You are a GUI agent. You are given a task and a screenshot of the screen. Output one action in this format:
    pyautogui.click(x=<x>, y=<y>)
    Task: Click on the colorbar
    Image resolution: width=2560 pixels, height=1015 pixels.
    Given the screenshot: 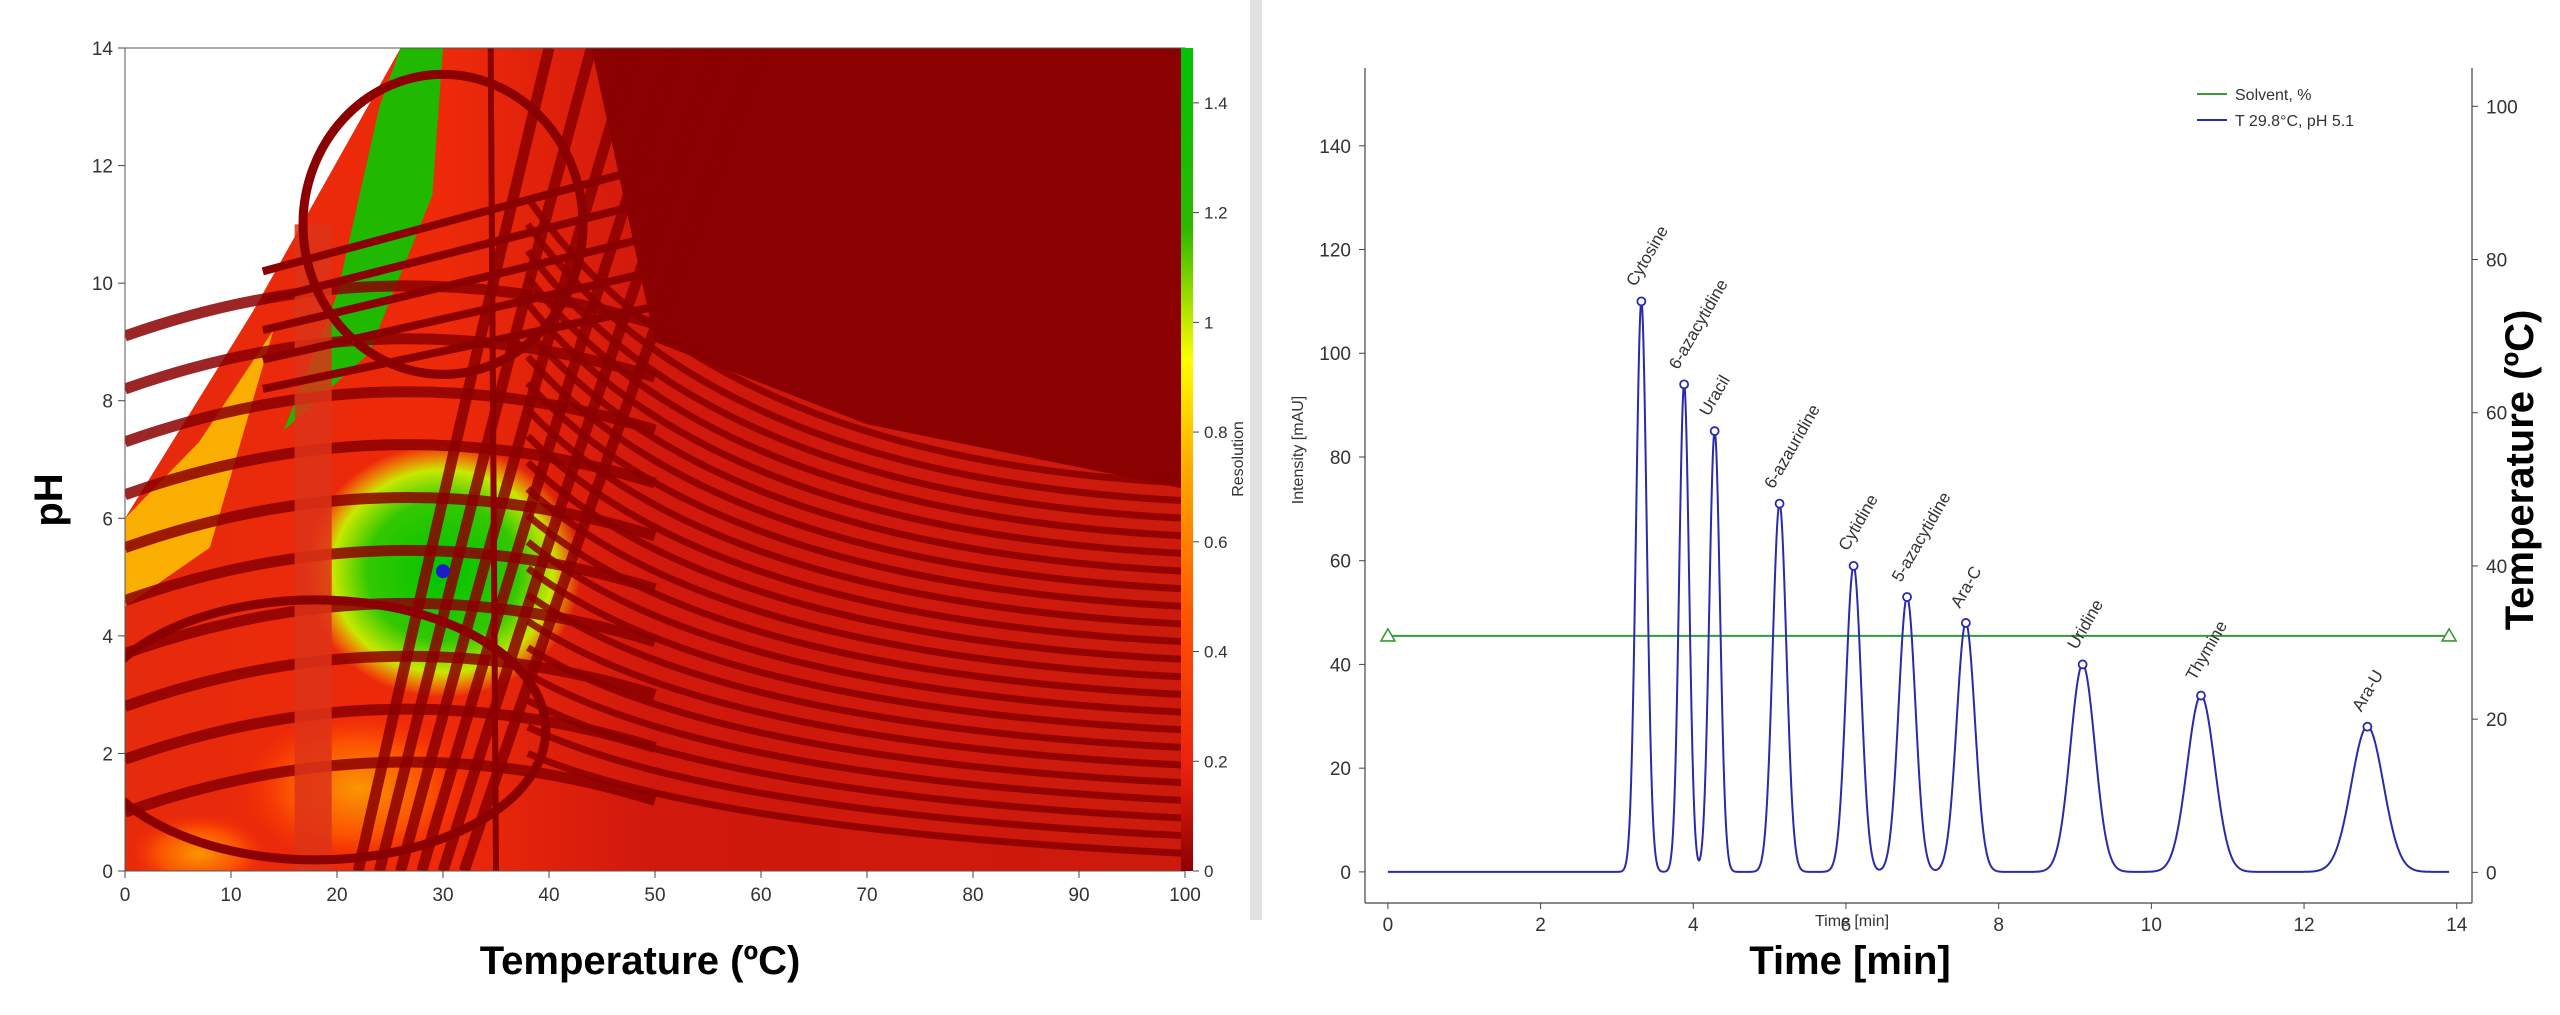 What is the action you would take?
    pyautogui.click(x=1187, y=459)
    